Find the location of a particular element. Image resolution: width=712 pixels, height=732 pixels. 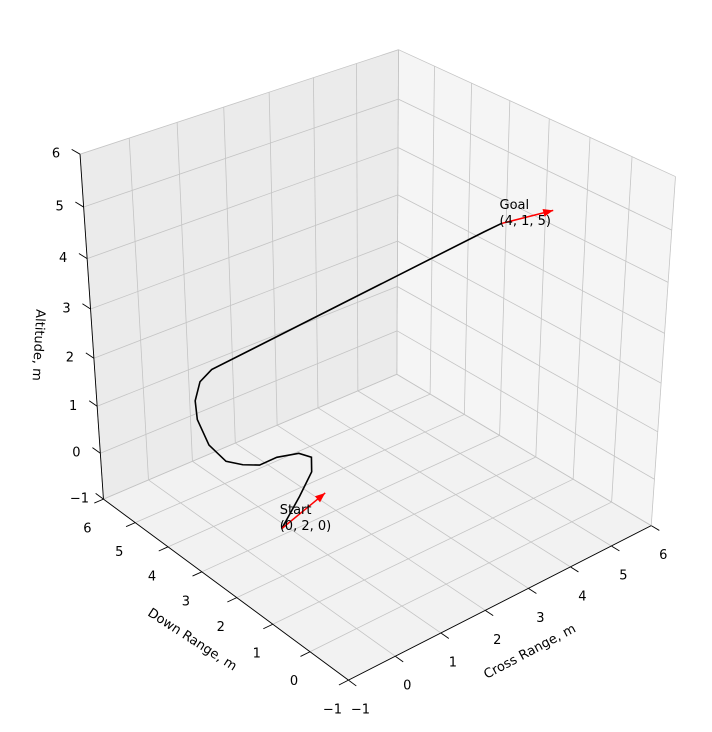

z-tick-label: 4 is located at coordinates (63, 258).